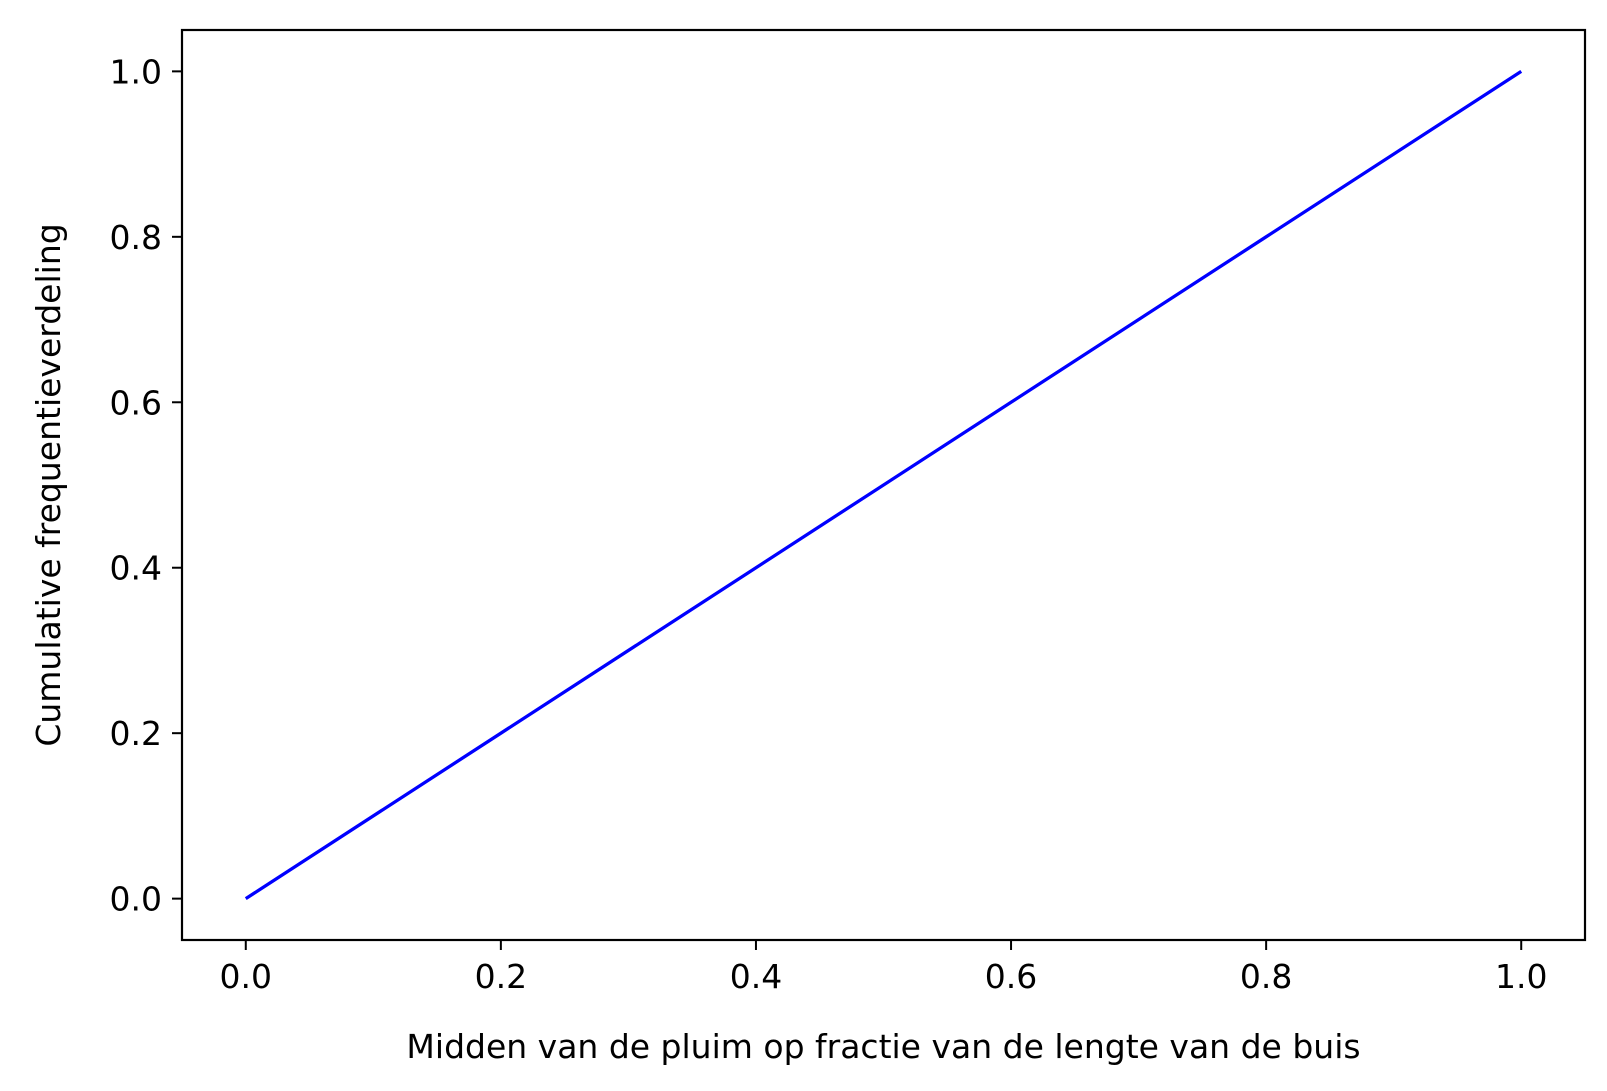 The image size is (1607, 1091). Describe the element at coordinates (501, 976) in the screenshot. I see `x-tick-label: 0.2` at that location.